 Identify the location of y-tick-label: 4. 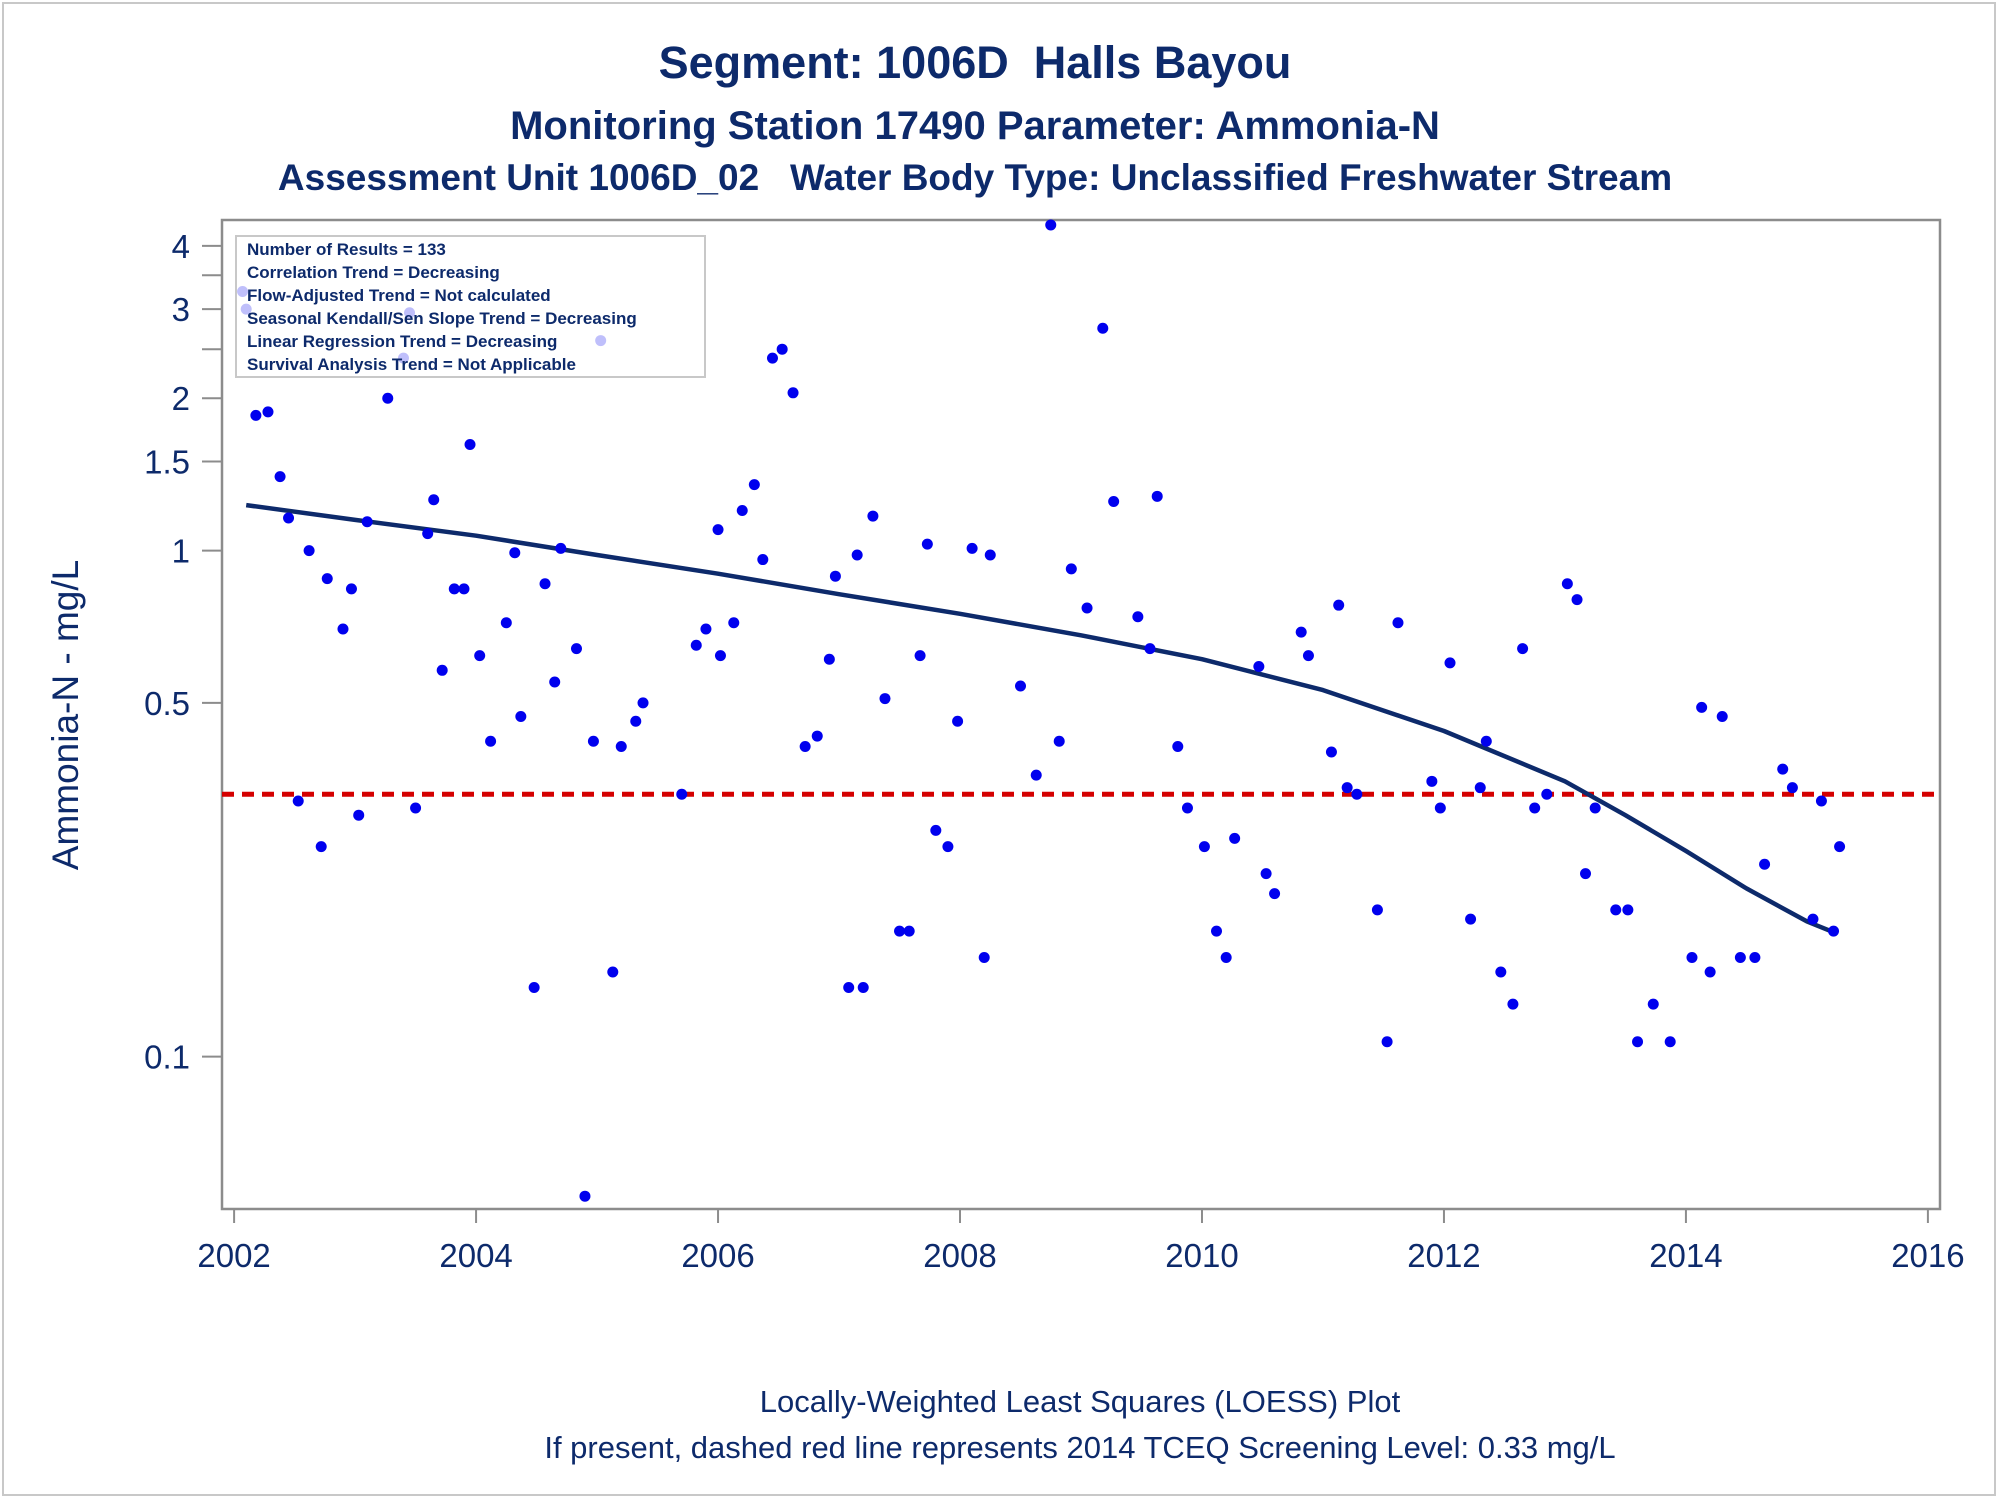
(181, 246).